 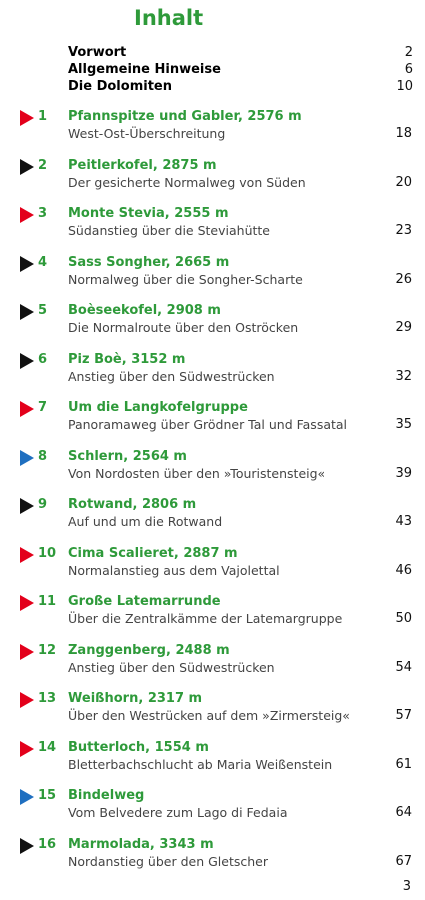 What do you see at coordinates (43, 213) in the screenshot?
I see `tour-number: 3` at bounding box center [43, 213].